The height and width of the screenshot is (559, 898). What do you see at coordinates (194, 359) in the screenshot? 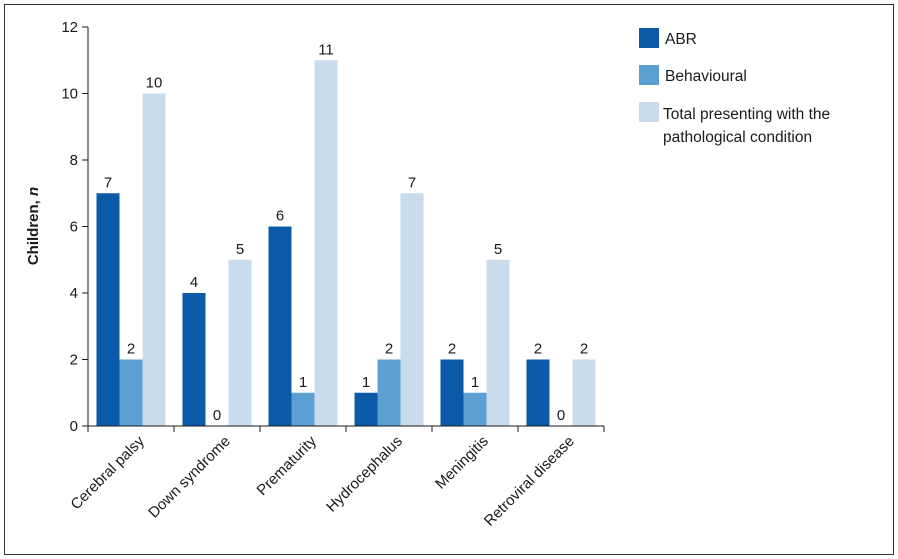
I see `bar-abr-down-syndrome` at bounding box center [194, 359].